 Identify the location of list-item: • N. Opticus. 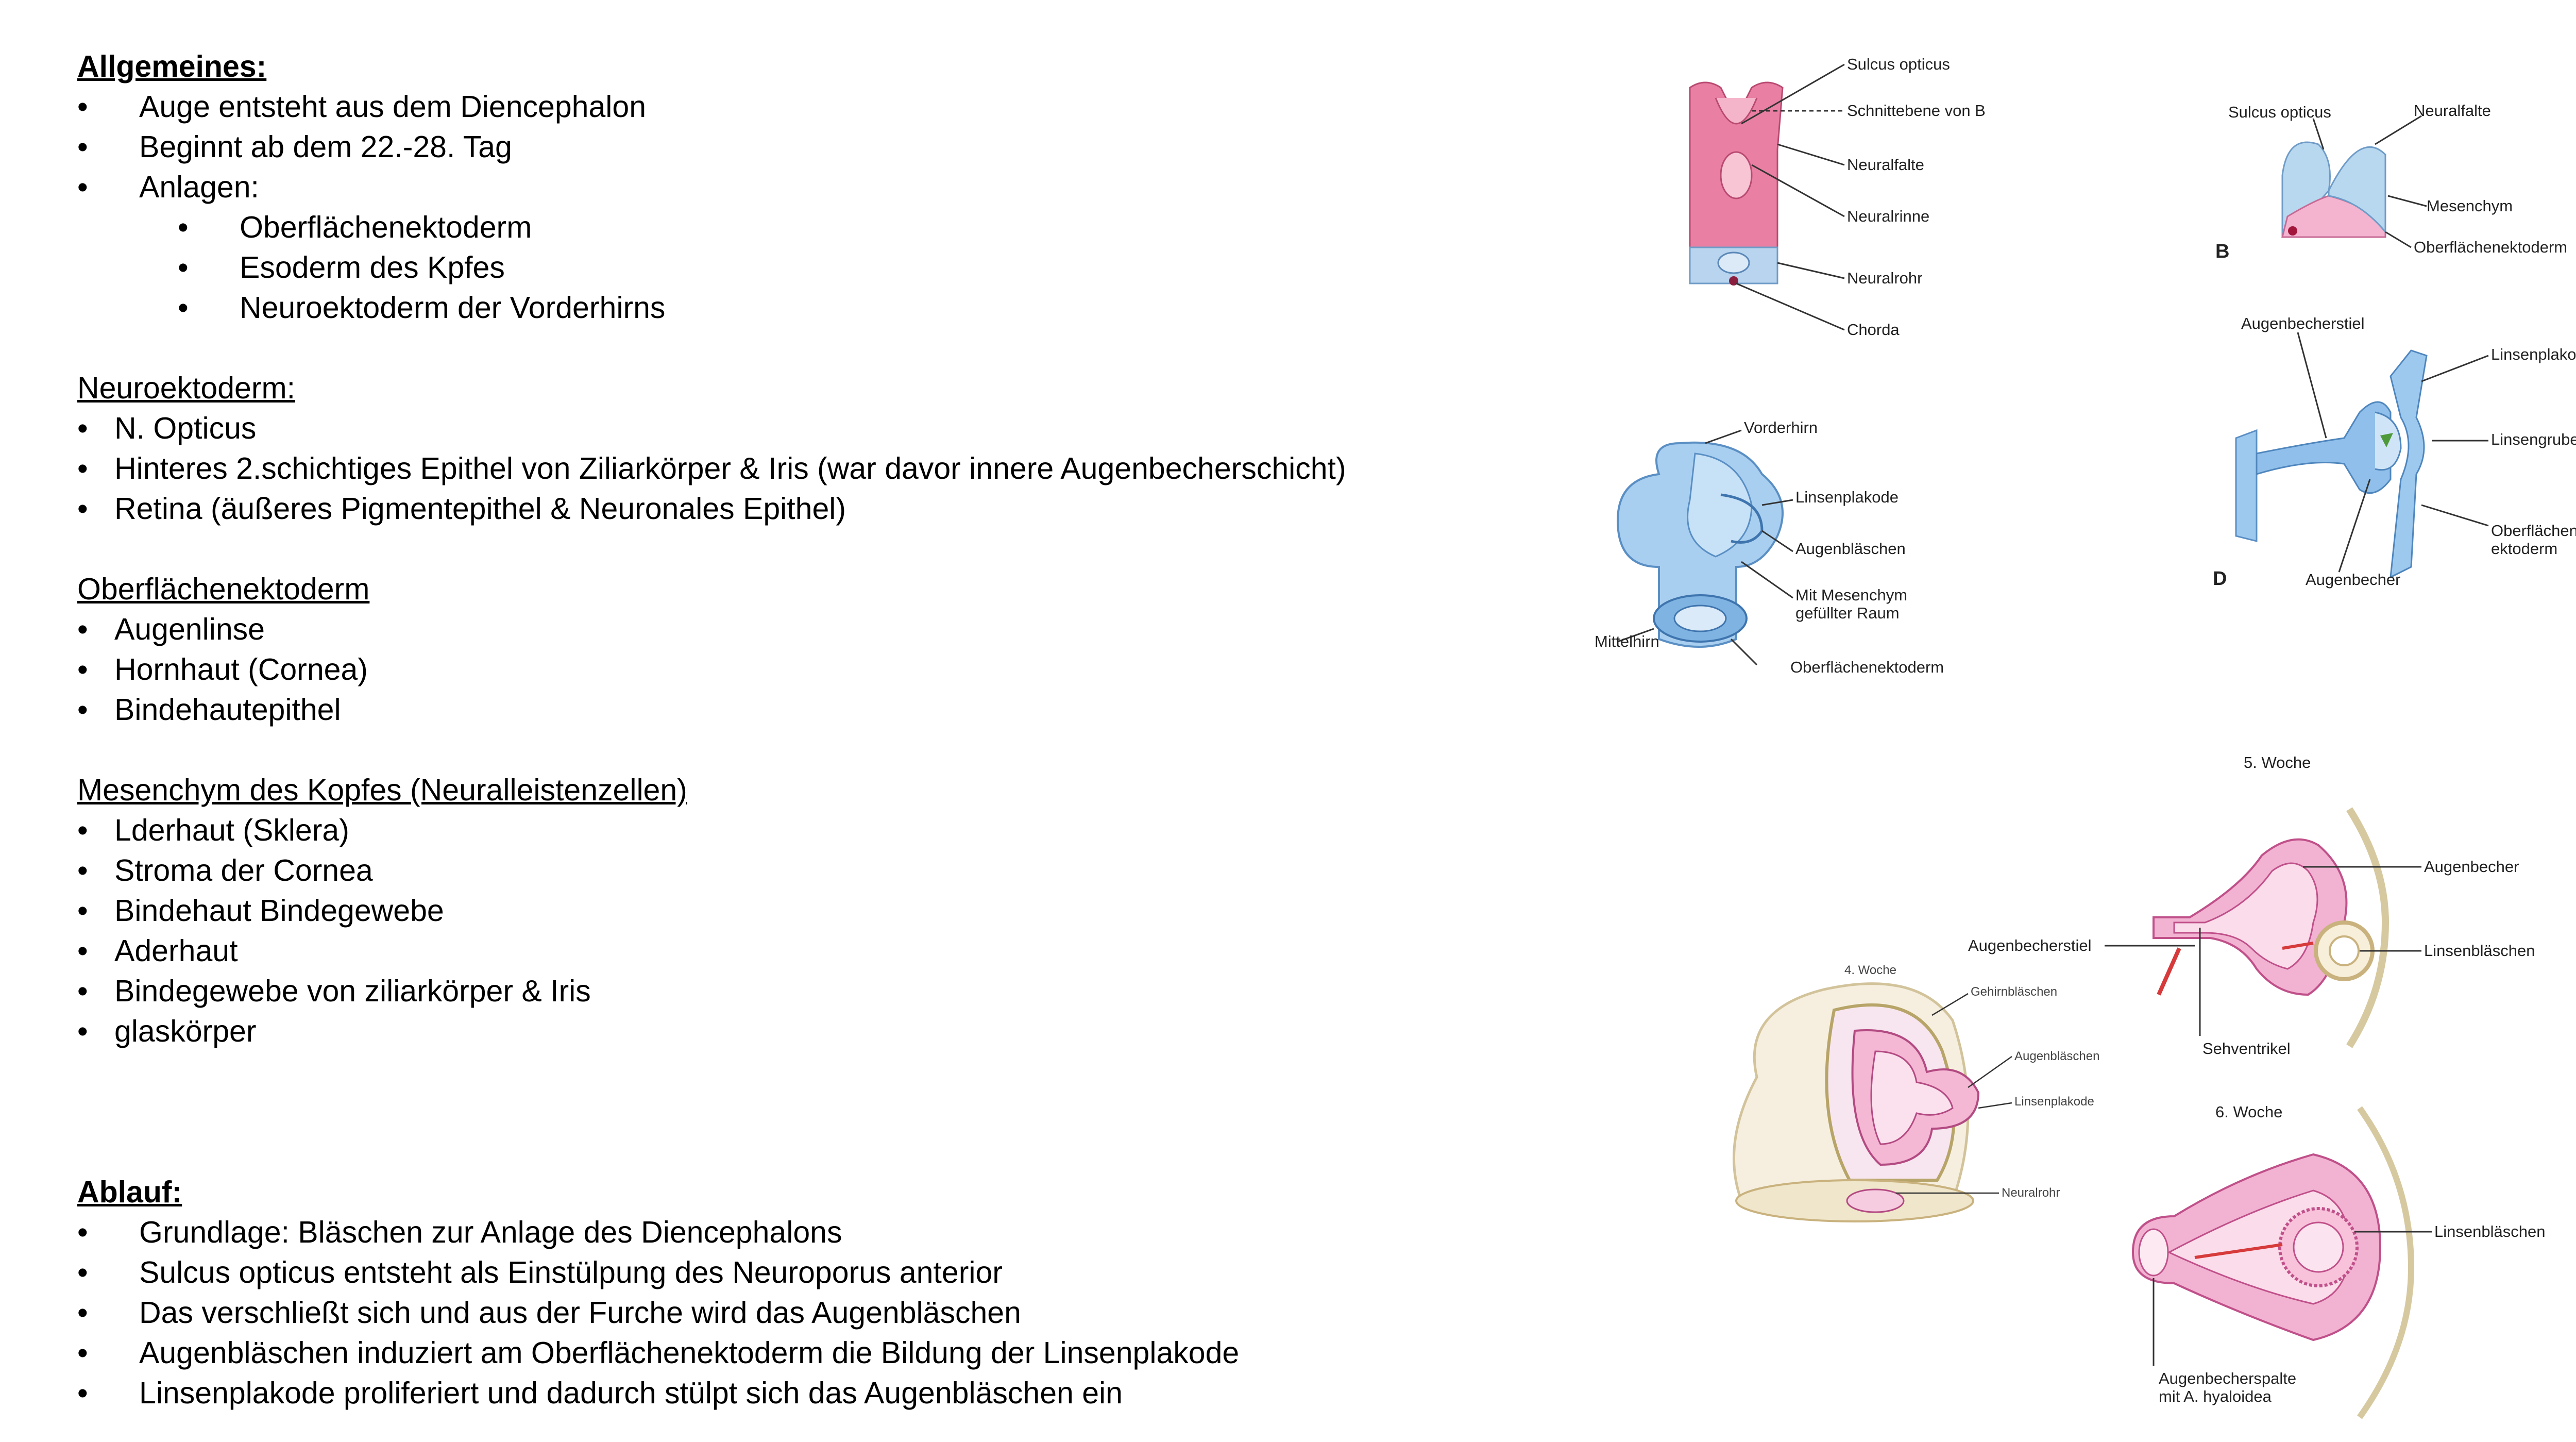
(167, 428).